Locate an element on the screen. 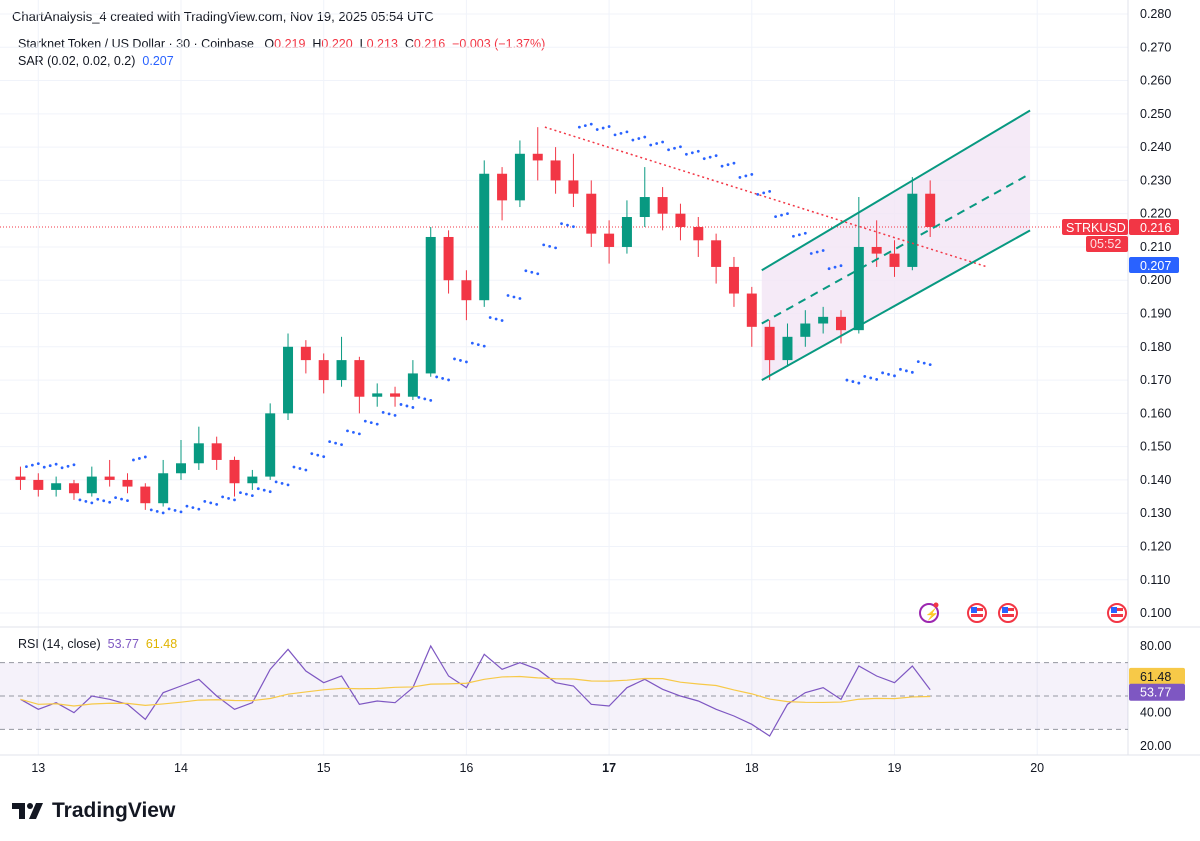 This screenshot has height=841, width=1200. channel-fill is located at coordinates (896, 245).